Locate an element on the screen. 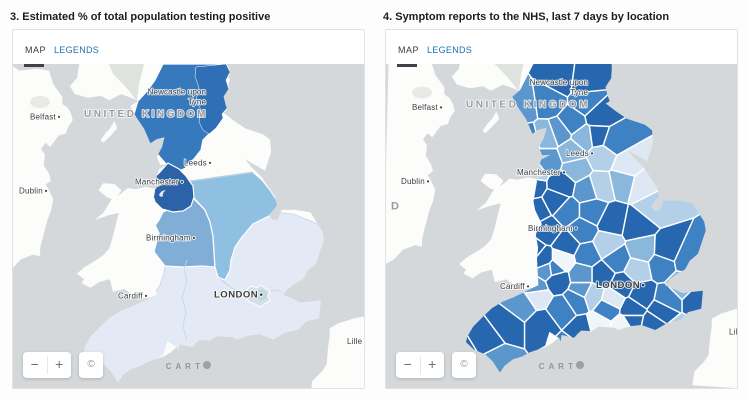 The image size is (750, 400). svg-text: D is located at coordinates (396, 207).